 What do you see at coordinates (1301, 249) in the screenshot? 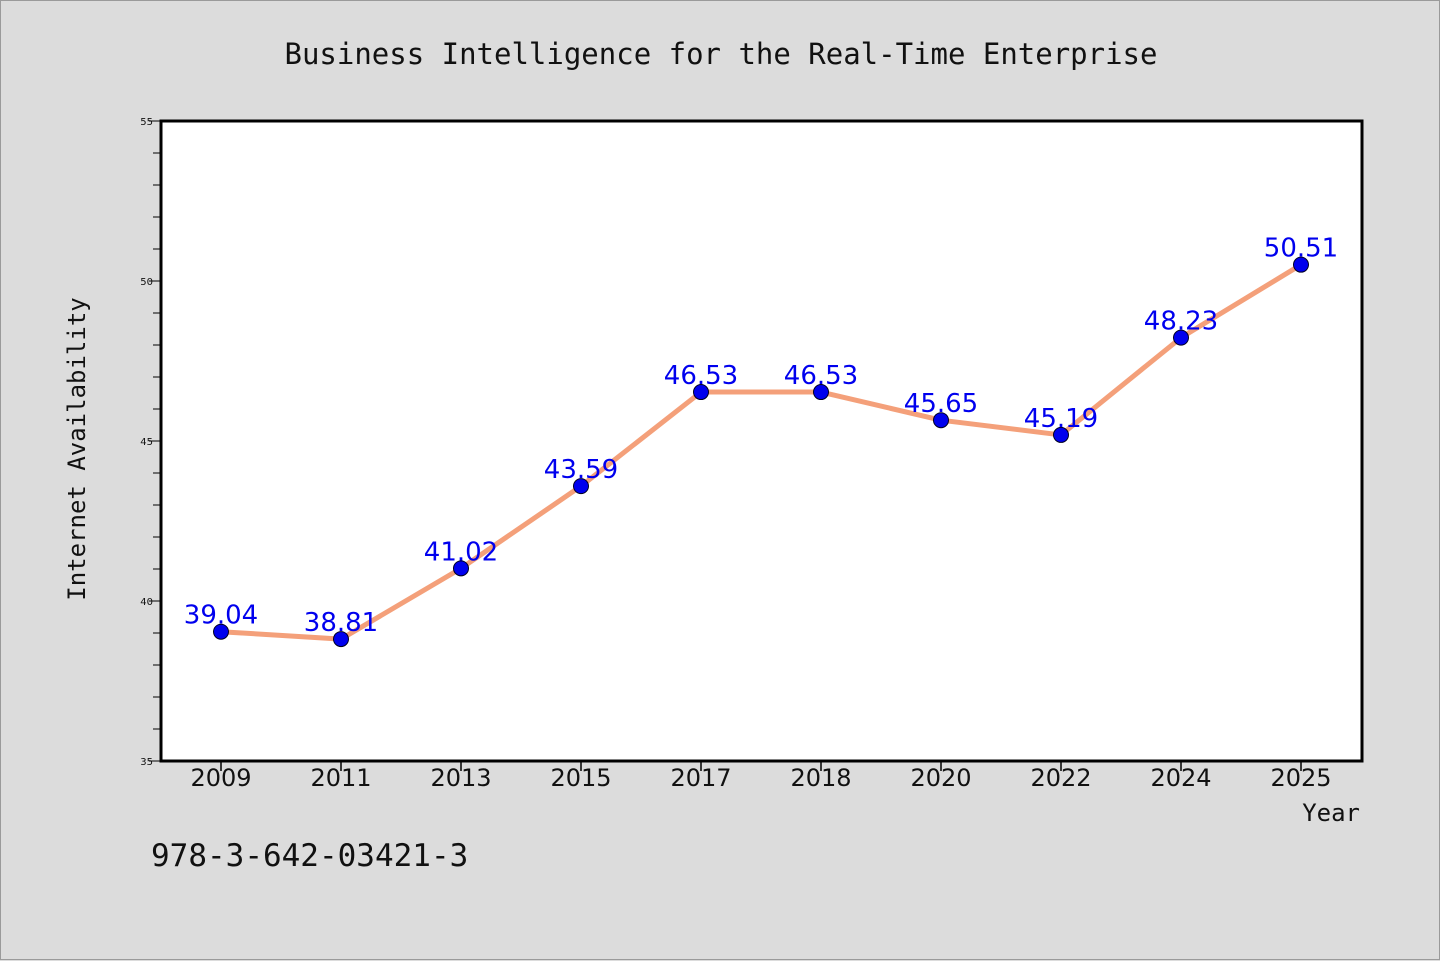
I see `data-point-label: 50.51` at bounding box center [1301, 249].